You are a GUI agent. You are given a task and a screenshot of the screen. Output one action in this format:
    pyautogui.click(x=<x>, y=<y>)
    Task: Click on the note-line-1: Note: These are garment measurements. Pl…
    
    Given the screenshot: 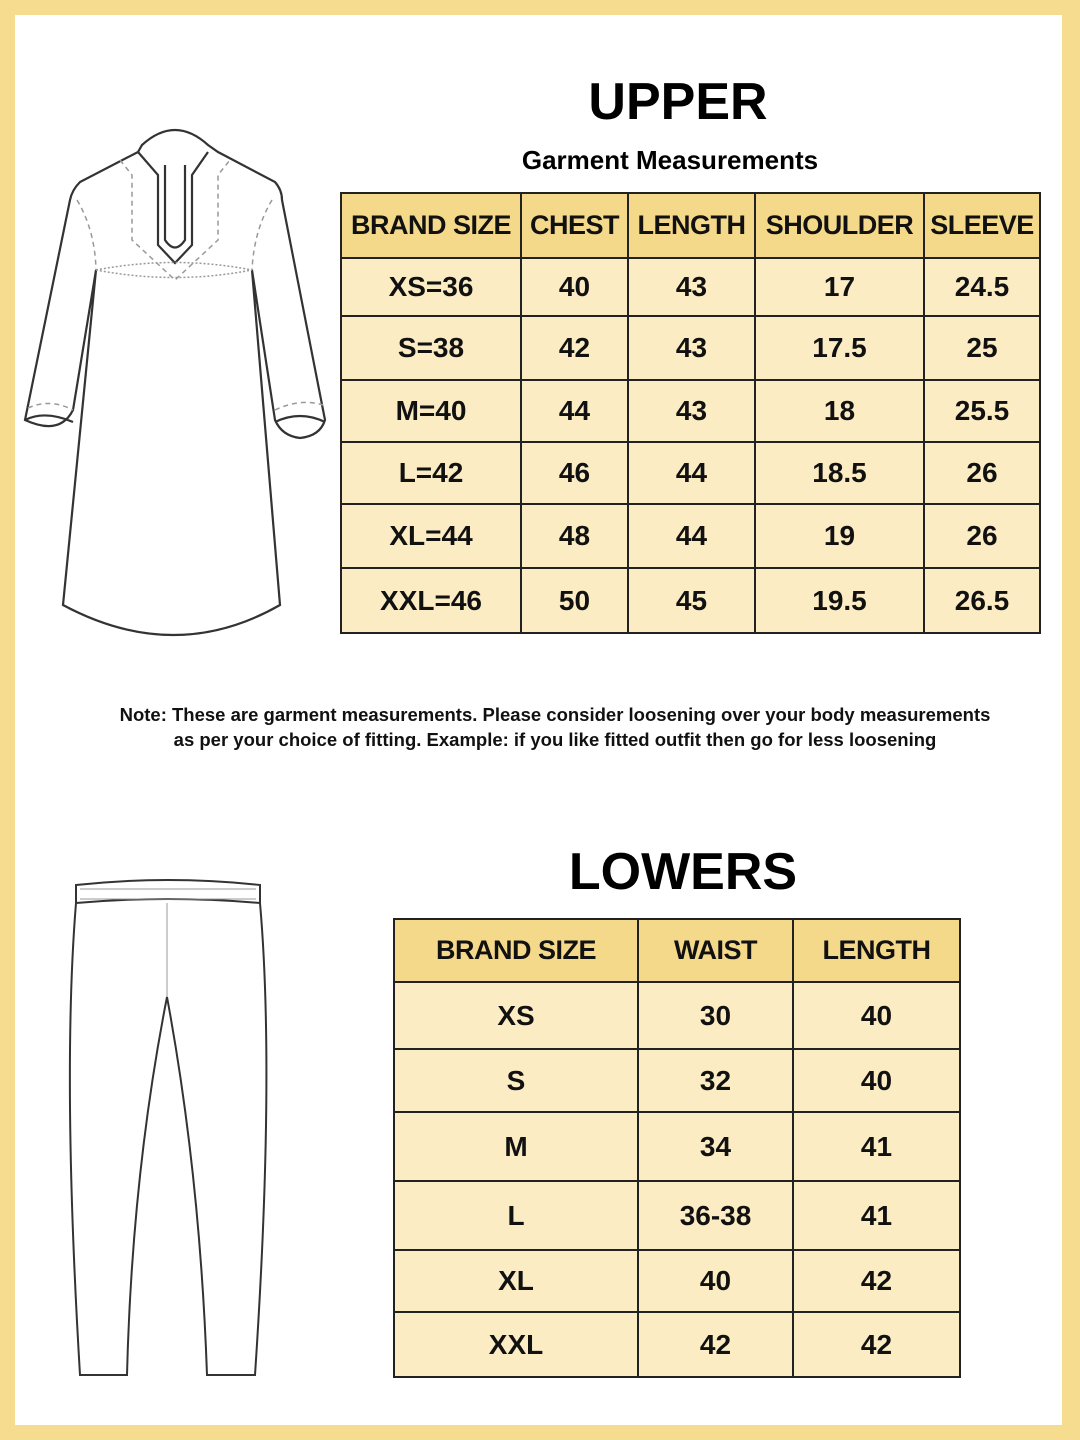 What is the action you would take?
    pyautogui.click(x=555, y=714)
    